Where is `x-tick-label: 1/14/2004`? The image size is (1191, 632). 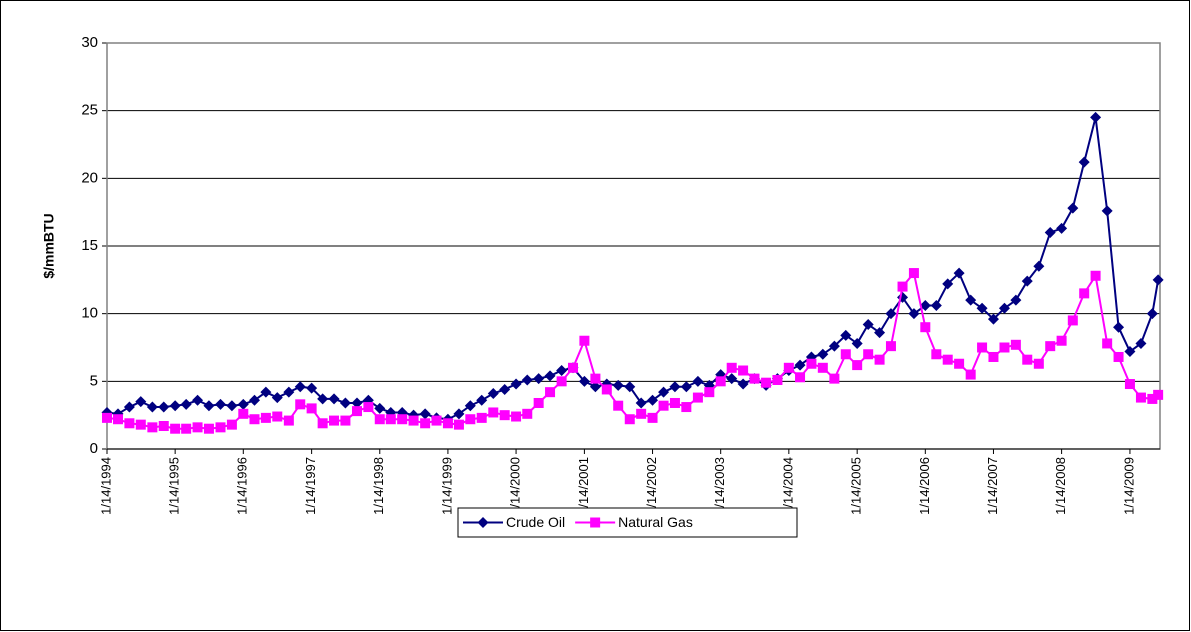 x-tick-label: 1/14/2004 is located at coordinates (787, 486).